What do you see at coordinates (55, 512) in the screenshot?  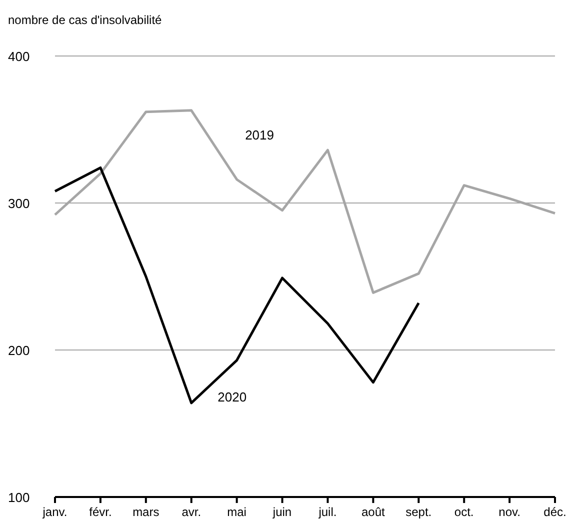 I see `x-tick-label: janv.` at bounding box center [55, 512].